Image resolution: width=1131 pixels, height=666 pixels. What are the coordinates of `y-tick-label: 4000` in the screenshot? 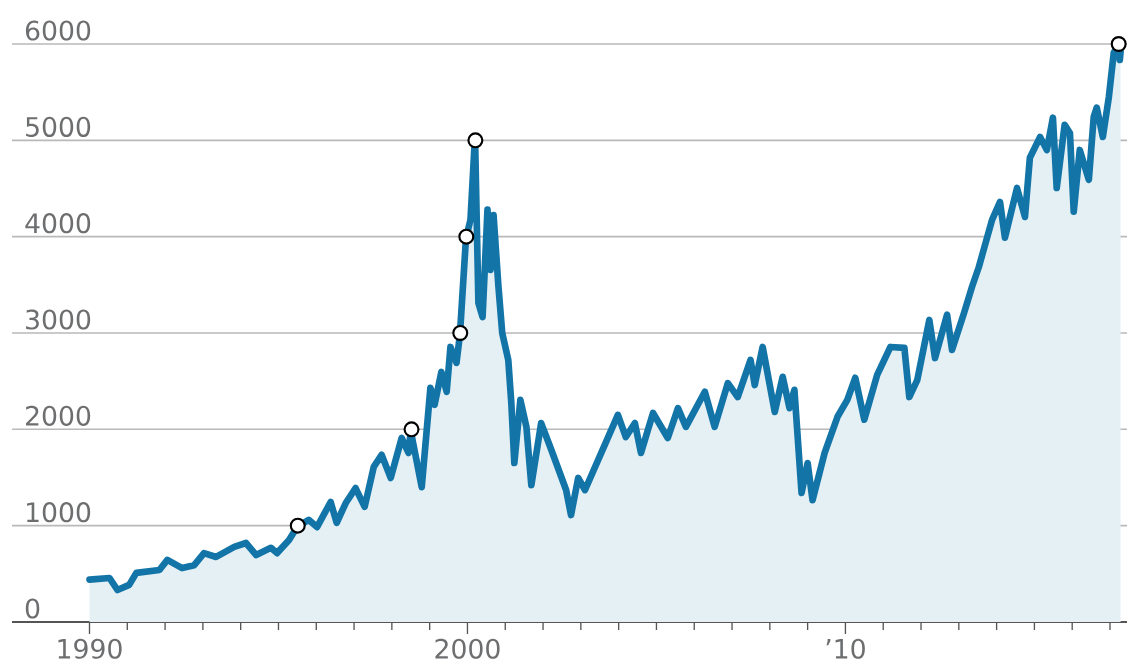 It's located at (58, 223).